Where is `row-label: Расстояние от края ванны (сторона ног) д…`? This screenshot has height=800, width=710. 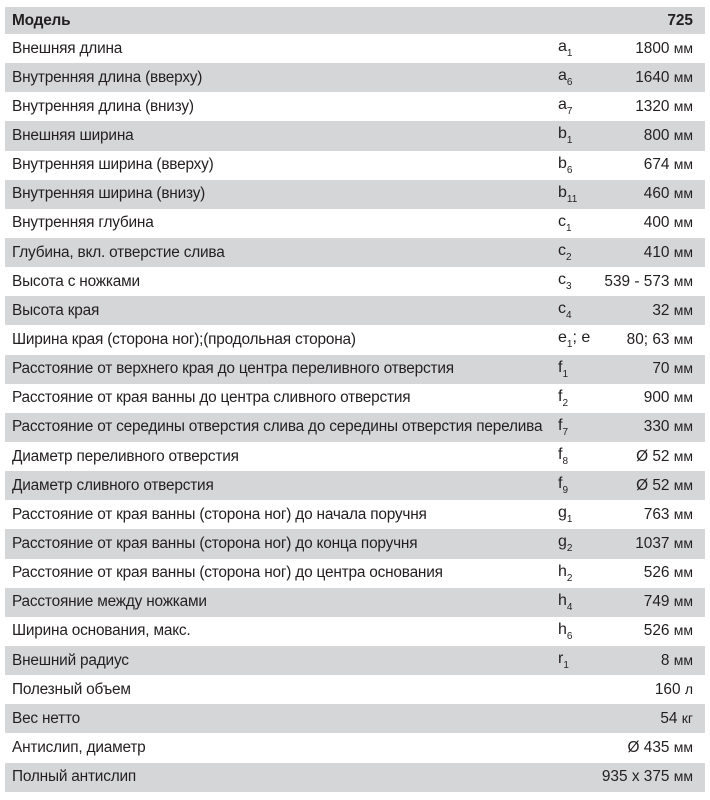
row-label: Расстояние от края ванны (сторона ног) д… is located at coordinates (215, 543).